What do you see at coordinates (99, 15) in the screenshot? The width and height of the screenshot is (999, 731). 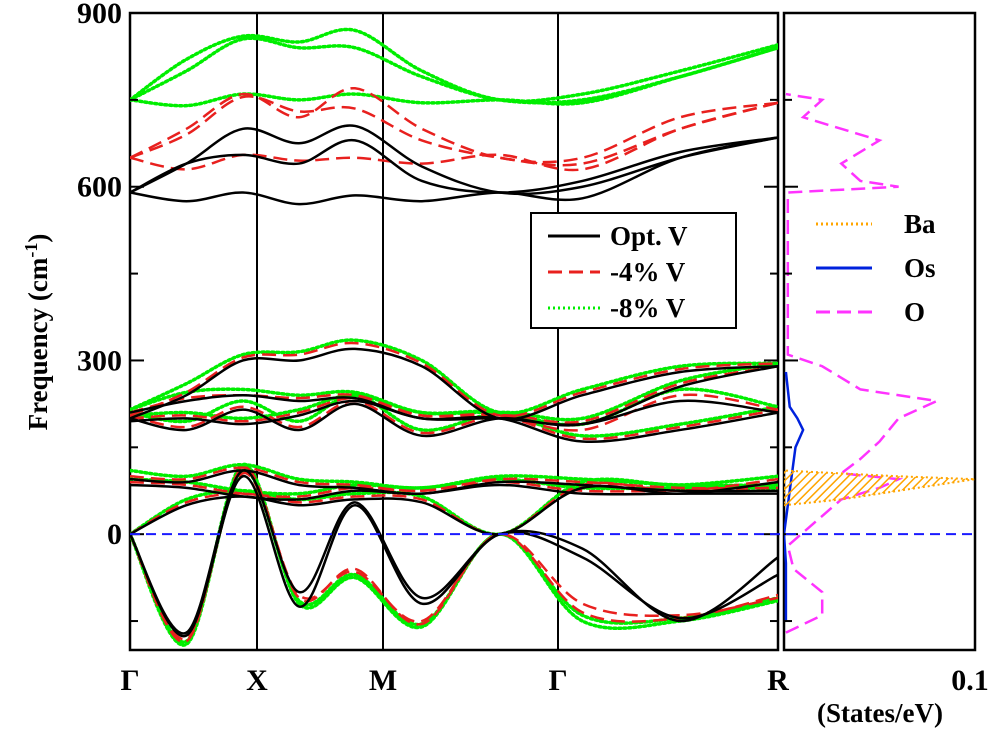 I see `y-tick-label: 900` at bounding box center [99, 15].